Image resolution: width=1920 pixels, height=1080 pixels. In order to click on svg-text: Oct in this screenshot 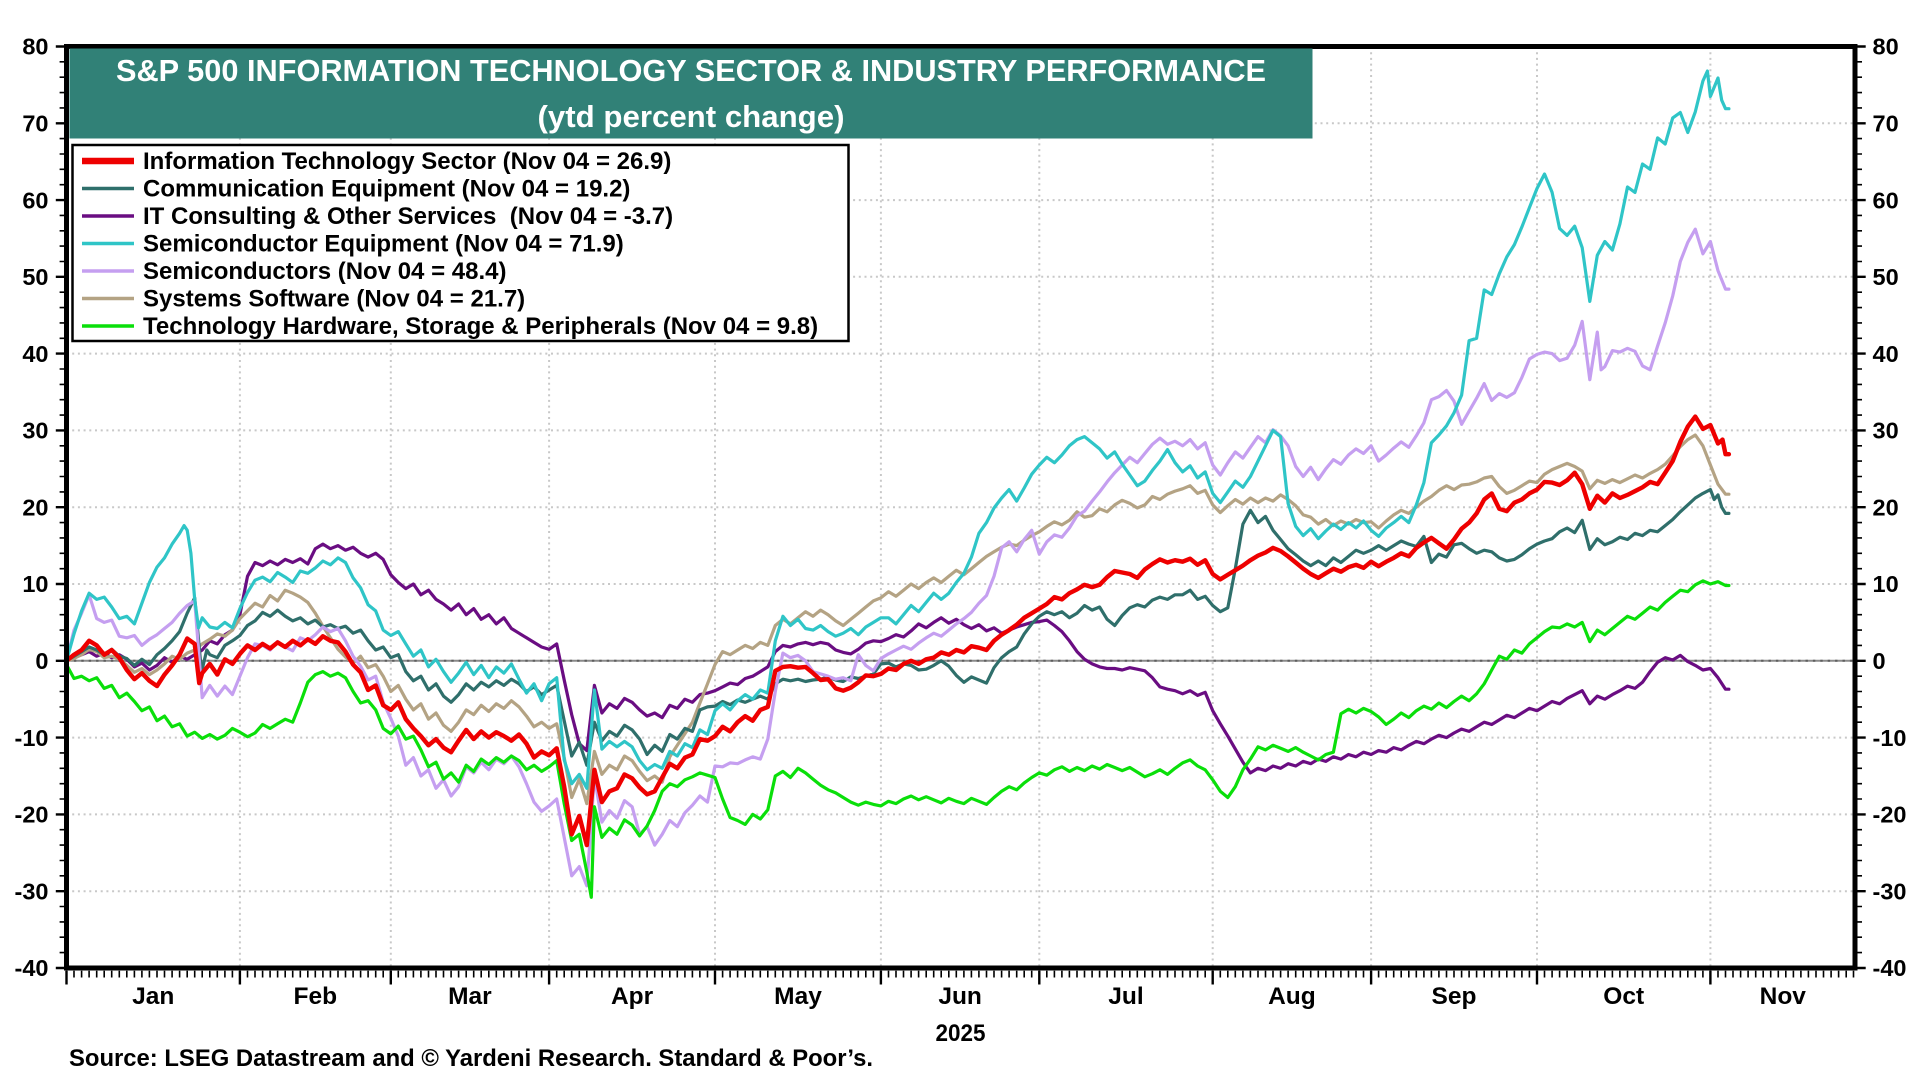, I will do `click(1623, 996)`.